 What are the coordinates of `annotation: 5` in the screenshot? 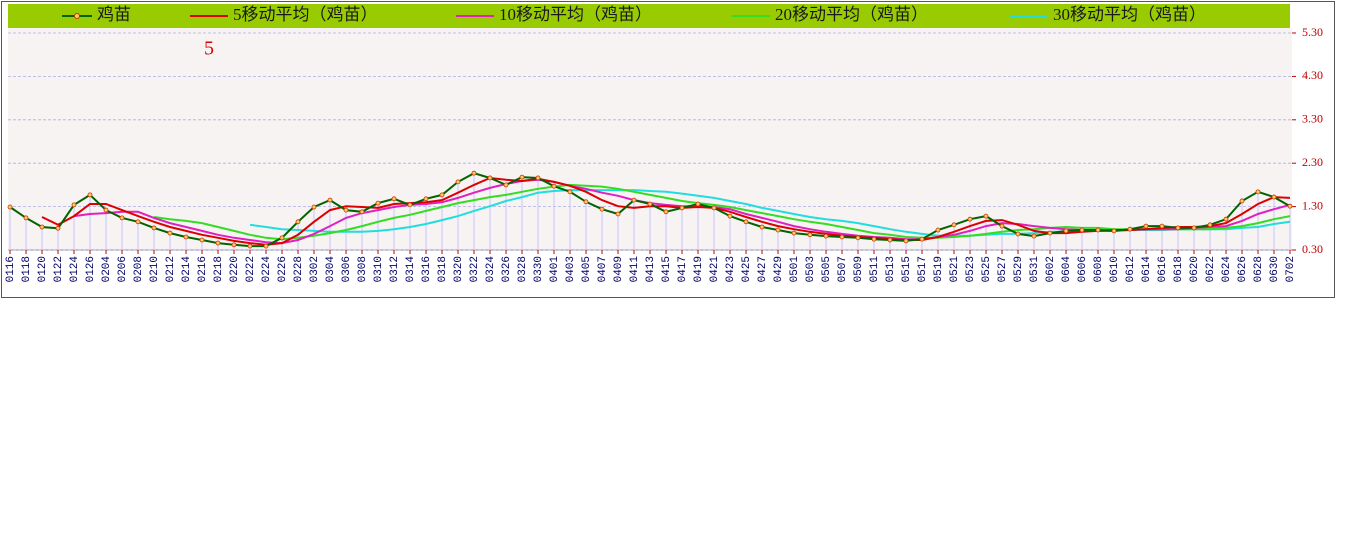 It's located at (209, 49).